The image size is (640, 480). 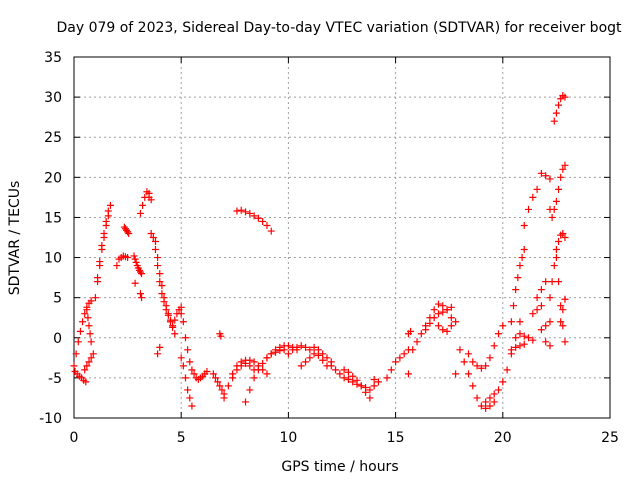 I want to click on y-tick-label: 25, so click(x=53, y=138).